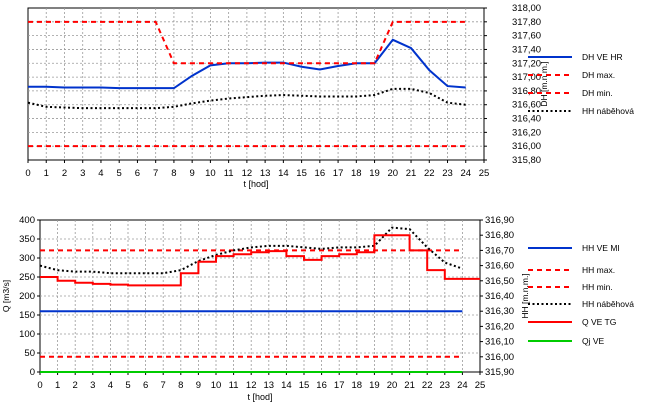  What do you see at coordinates (499, 281) in the screenshot?
I see `y-right-tick-label: 316,50` at bounding box center [499, 281].